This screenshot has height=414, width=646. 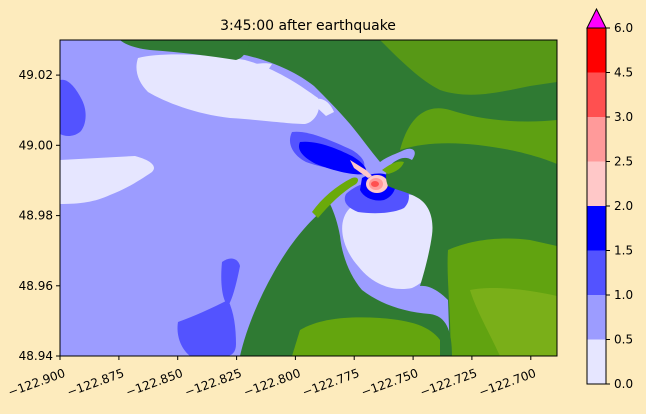 I want to click on x-tick: −122.800, so click(x=272, y=378).